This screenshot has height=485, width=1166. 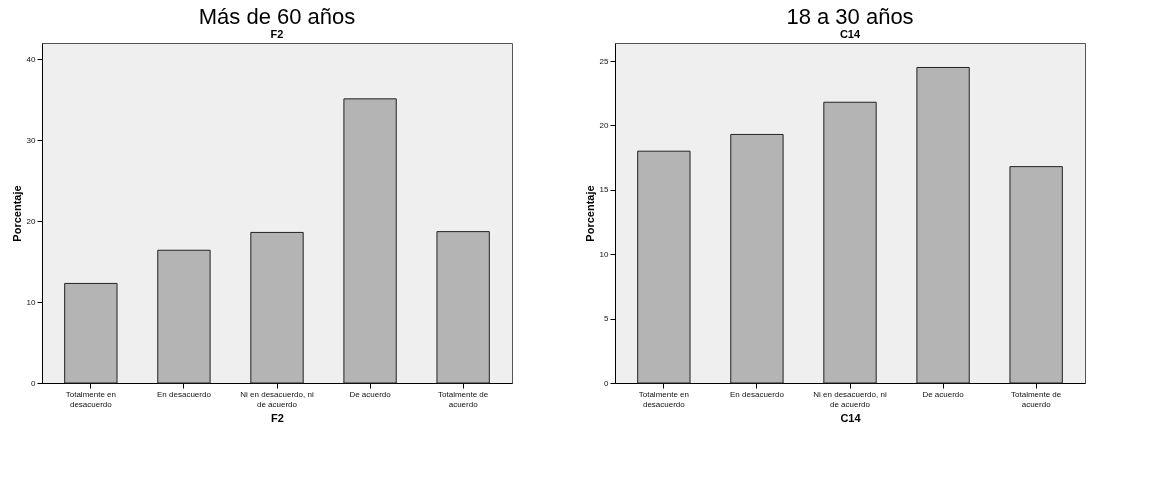 I want to click on chart-title: Más de 60 años, so click(x=277, y=16).